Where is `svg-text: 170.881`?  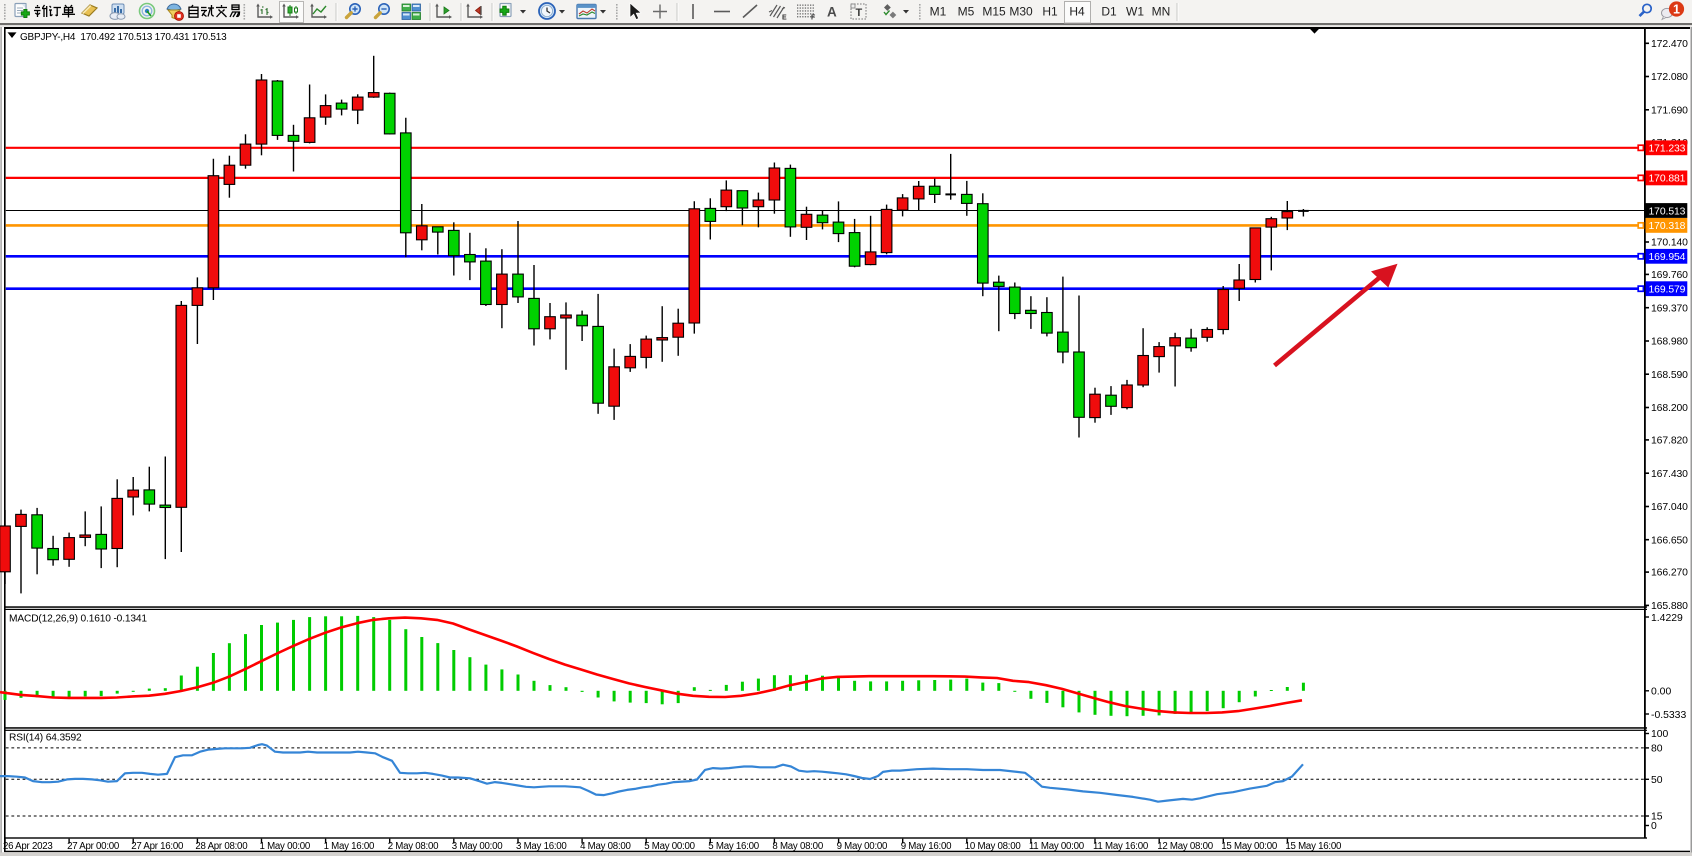 svg-text: 170.881 is located at coordinates (1667, 179).